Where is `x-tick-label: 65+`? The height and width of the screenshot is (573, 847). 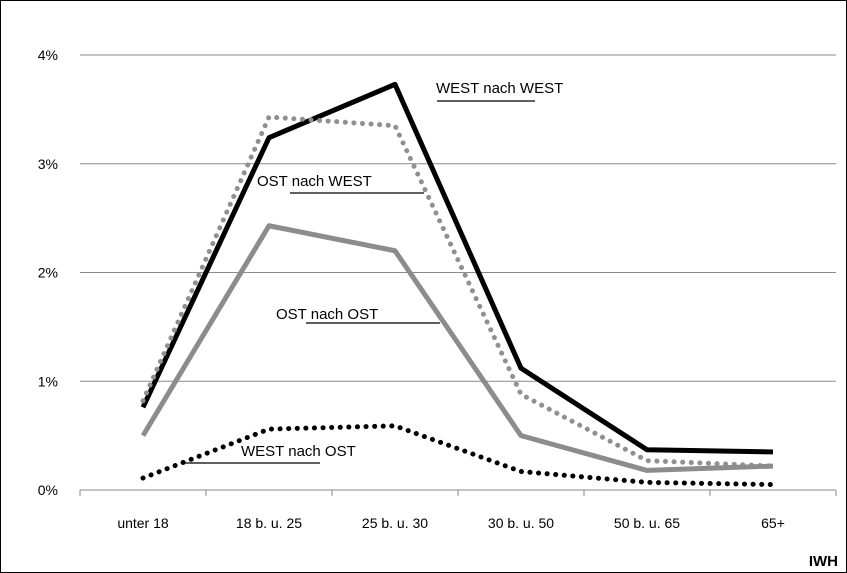
x-tick-label: 65+ is located at coordinates (773, 523).